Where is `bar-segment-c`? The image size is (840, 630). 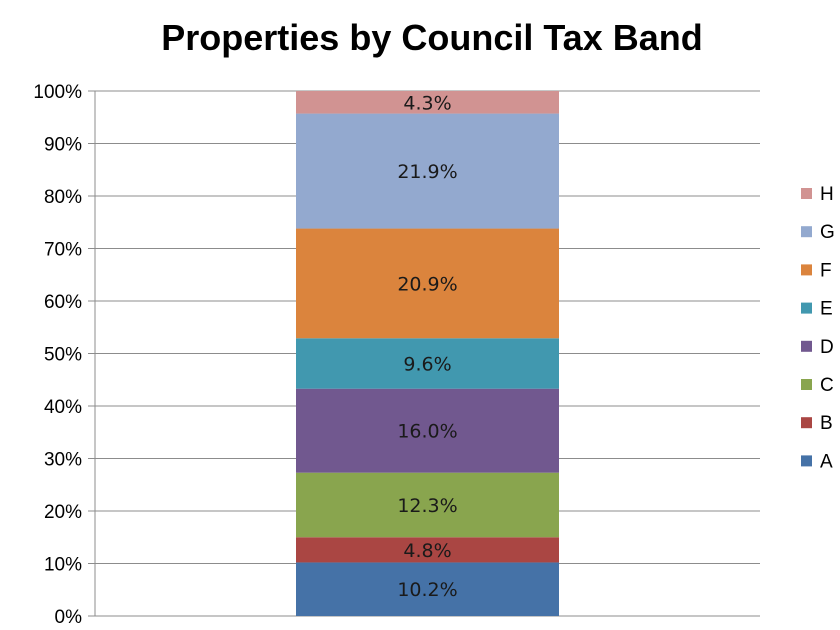 bar-segment-c is located at coordinates (427, 505).